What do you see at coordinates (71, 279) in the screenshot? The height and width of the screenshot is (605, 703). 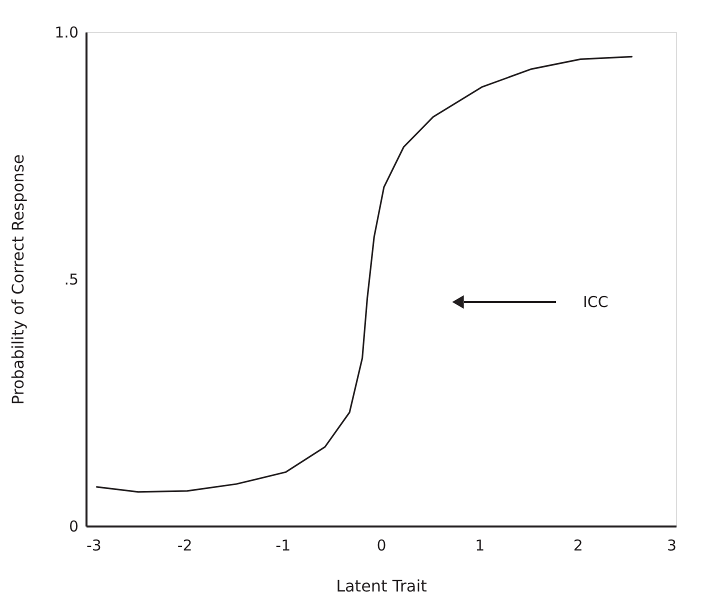 I see `y-tick-label: .5` at bounding box center [71, 279].